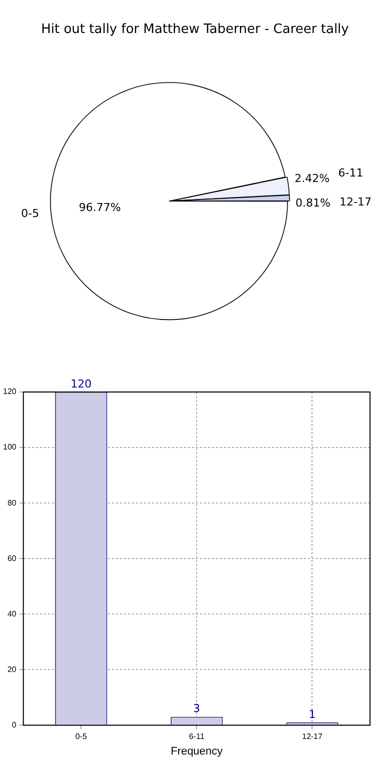  What do you see at coordinates (197, 751) in the screenshot?
I see `x-axis-title: Frequency` at bounding box center [197, 751].